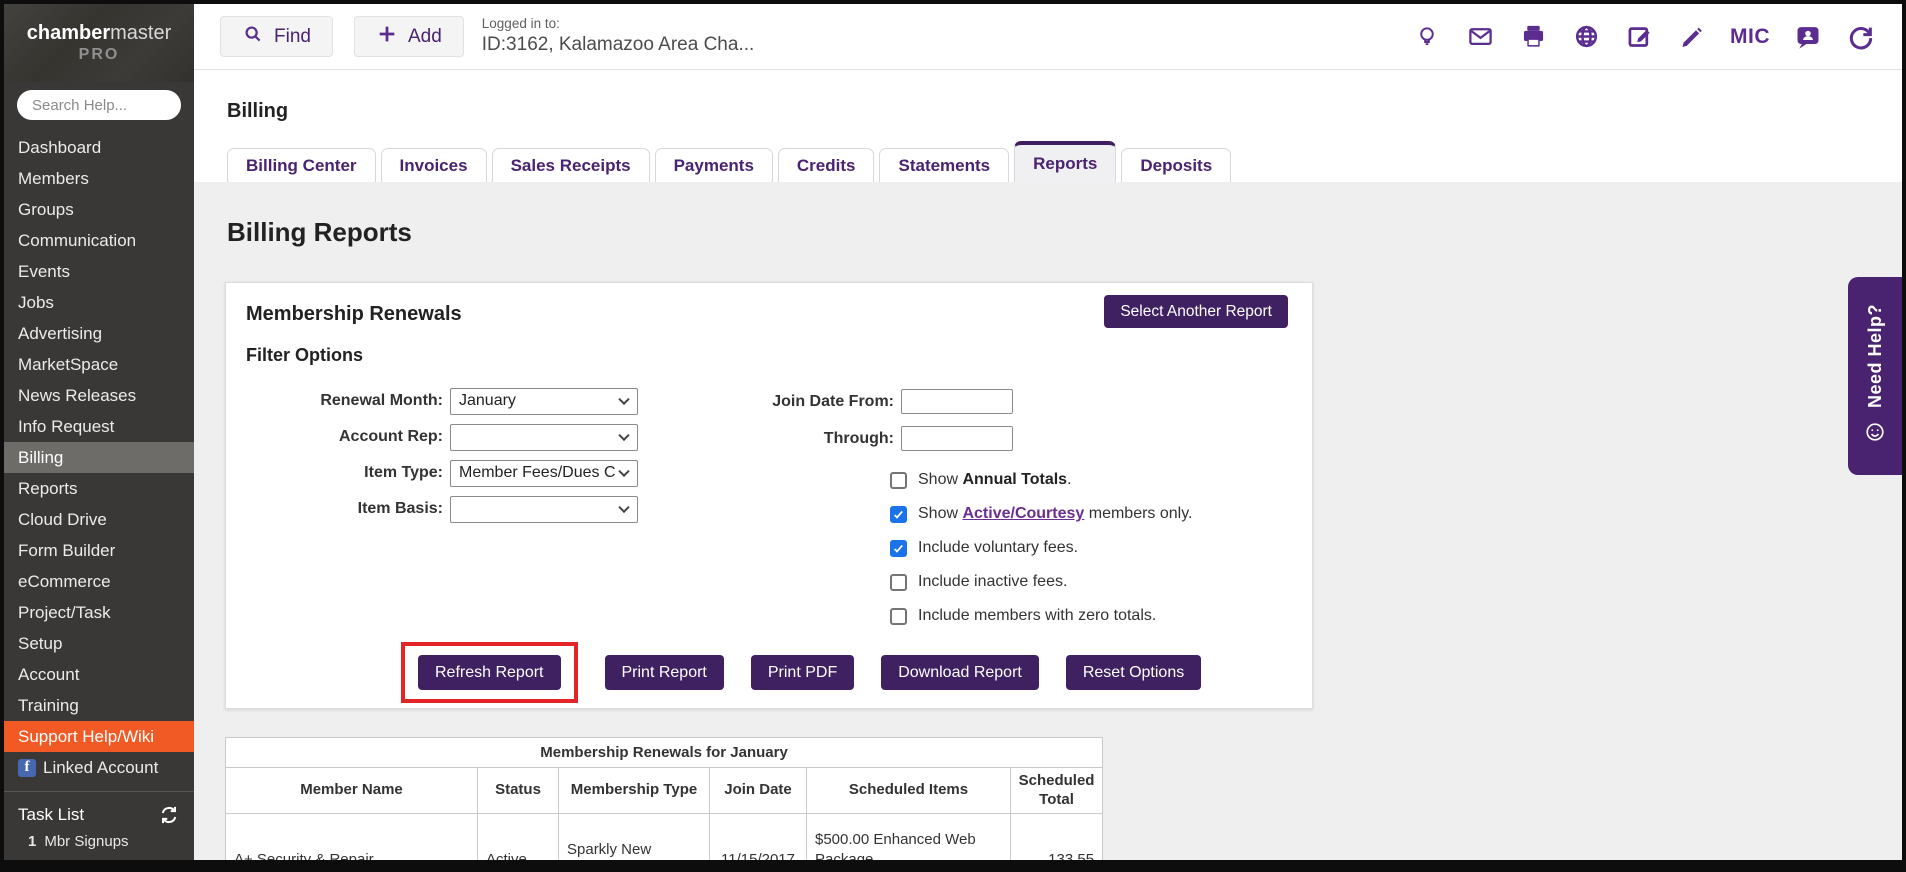 The image size is (1906, 872). I want to click on refresh-report-highlight: Refresh Report, so click(489, 672).